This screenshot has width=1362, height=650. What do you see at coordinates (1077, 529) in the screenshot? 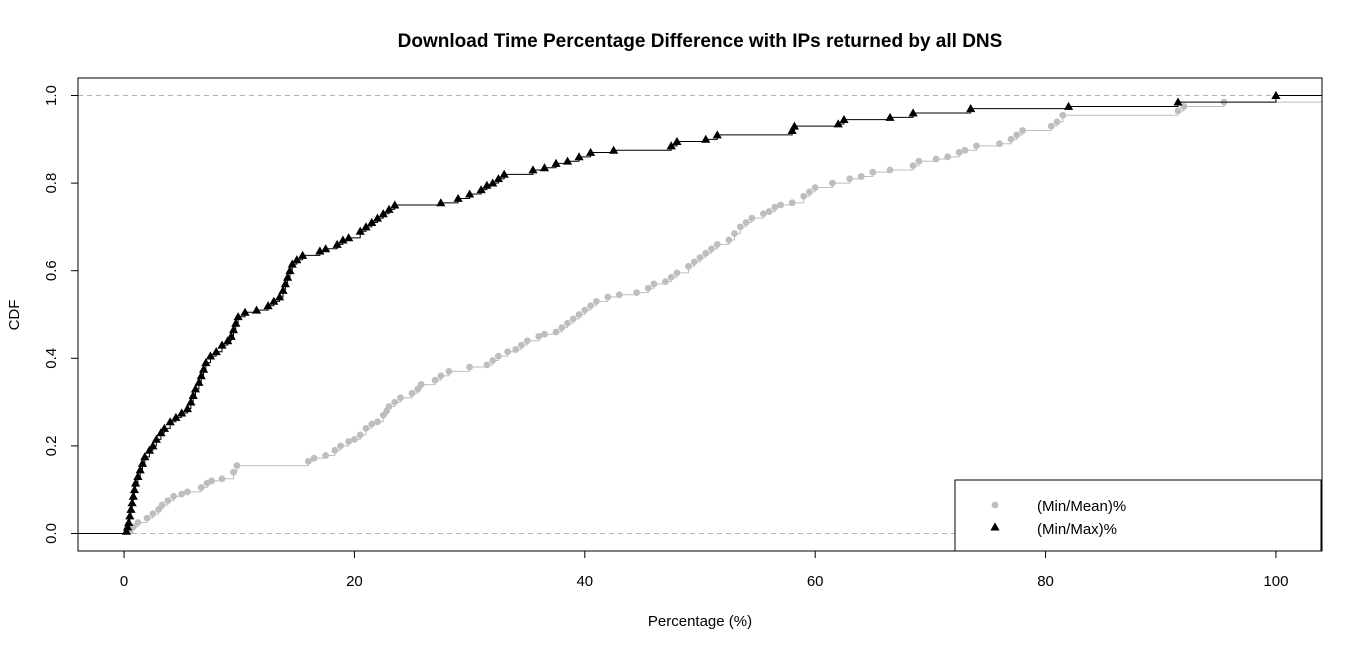
I see `legend-label-min-max: (Min/Max)%` at bounding box center [1077, 529].